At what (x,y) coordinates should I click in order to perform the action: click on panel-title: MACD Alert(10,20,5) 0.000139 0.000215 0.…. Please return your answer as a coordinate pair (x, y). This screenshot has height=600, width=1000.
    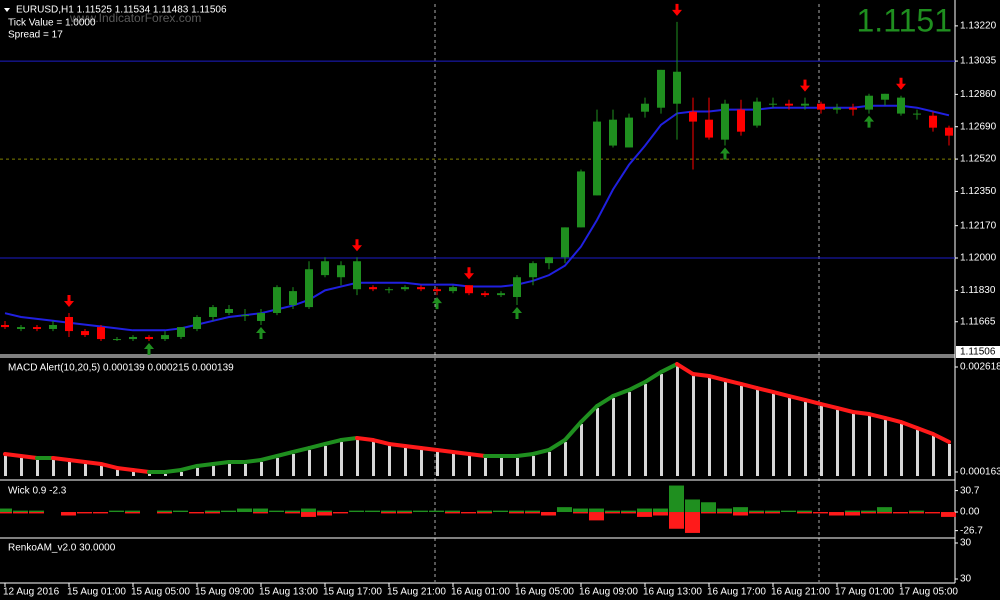
    Looking at the image, I should click on (121, 368).